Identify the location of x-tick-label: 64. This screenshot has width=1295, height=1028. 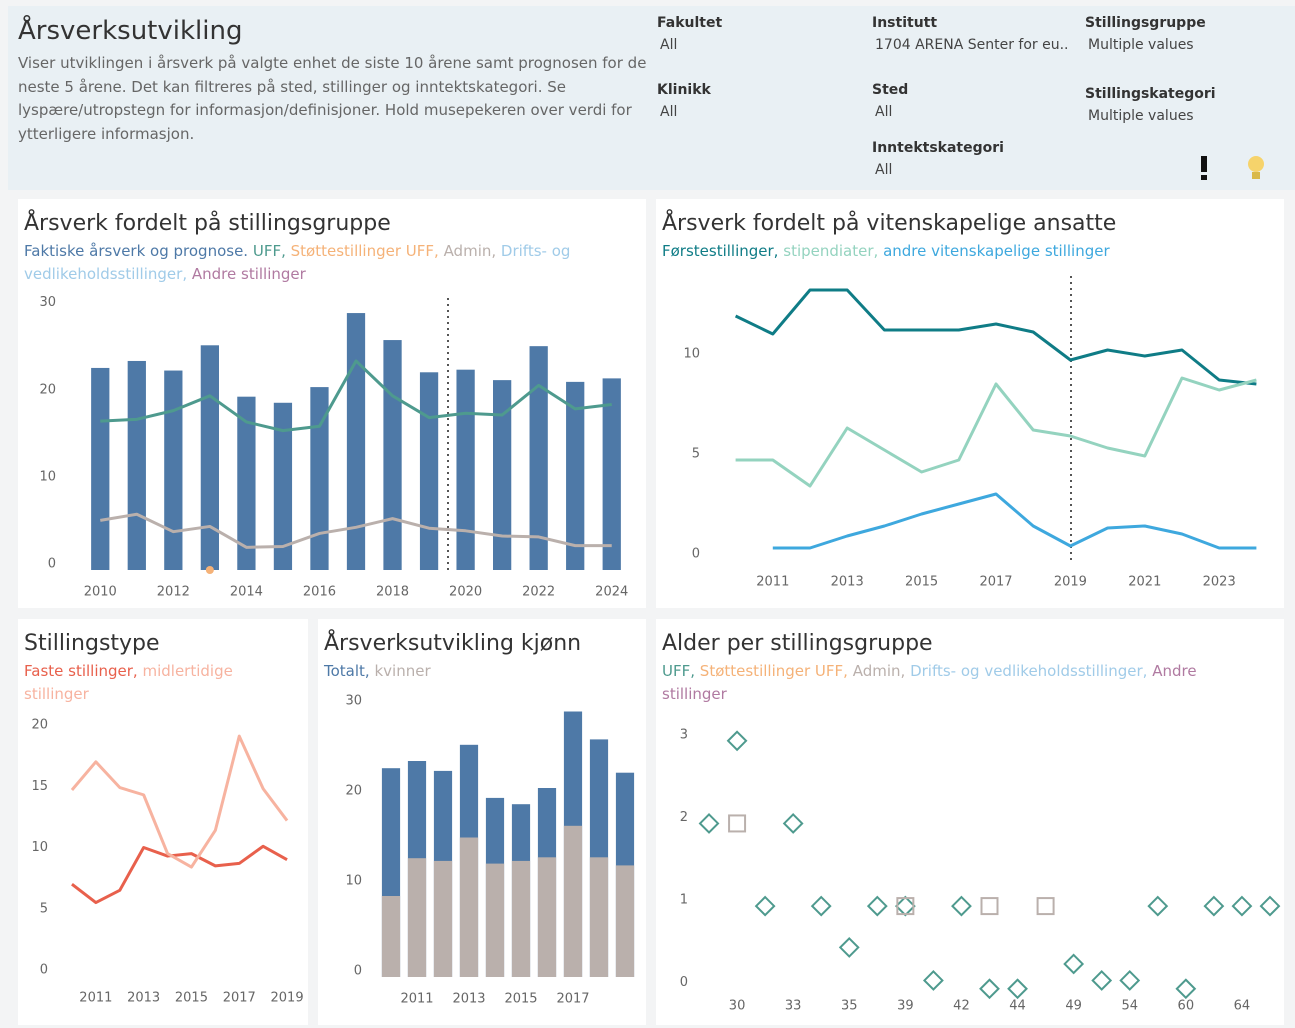
(1242, 1006).